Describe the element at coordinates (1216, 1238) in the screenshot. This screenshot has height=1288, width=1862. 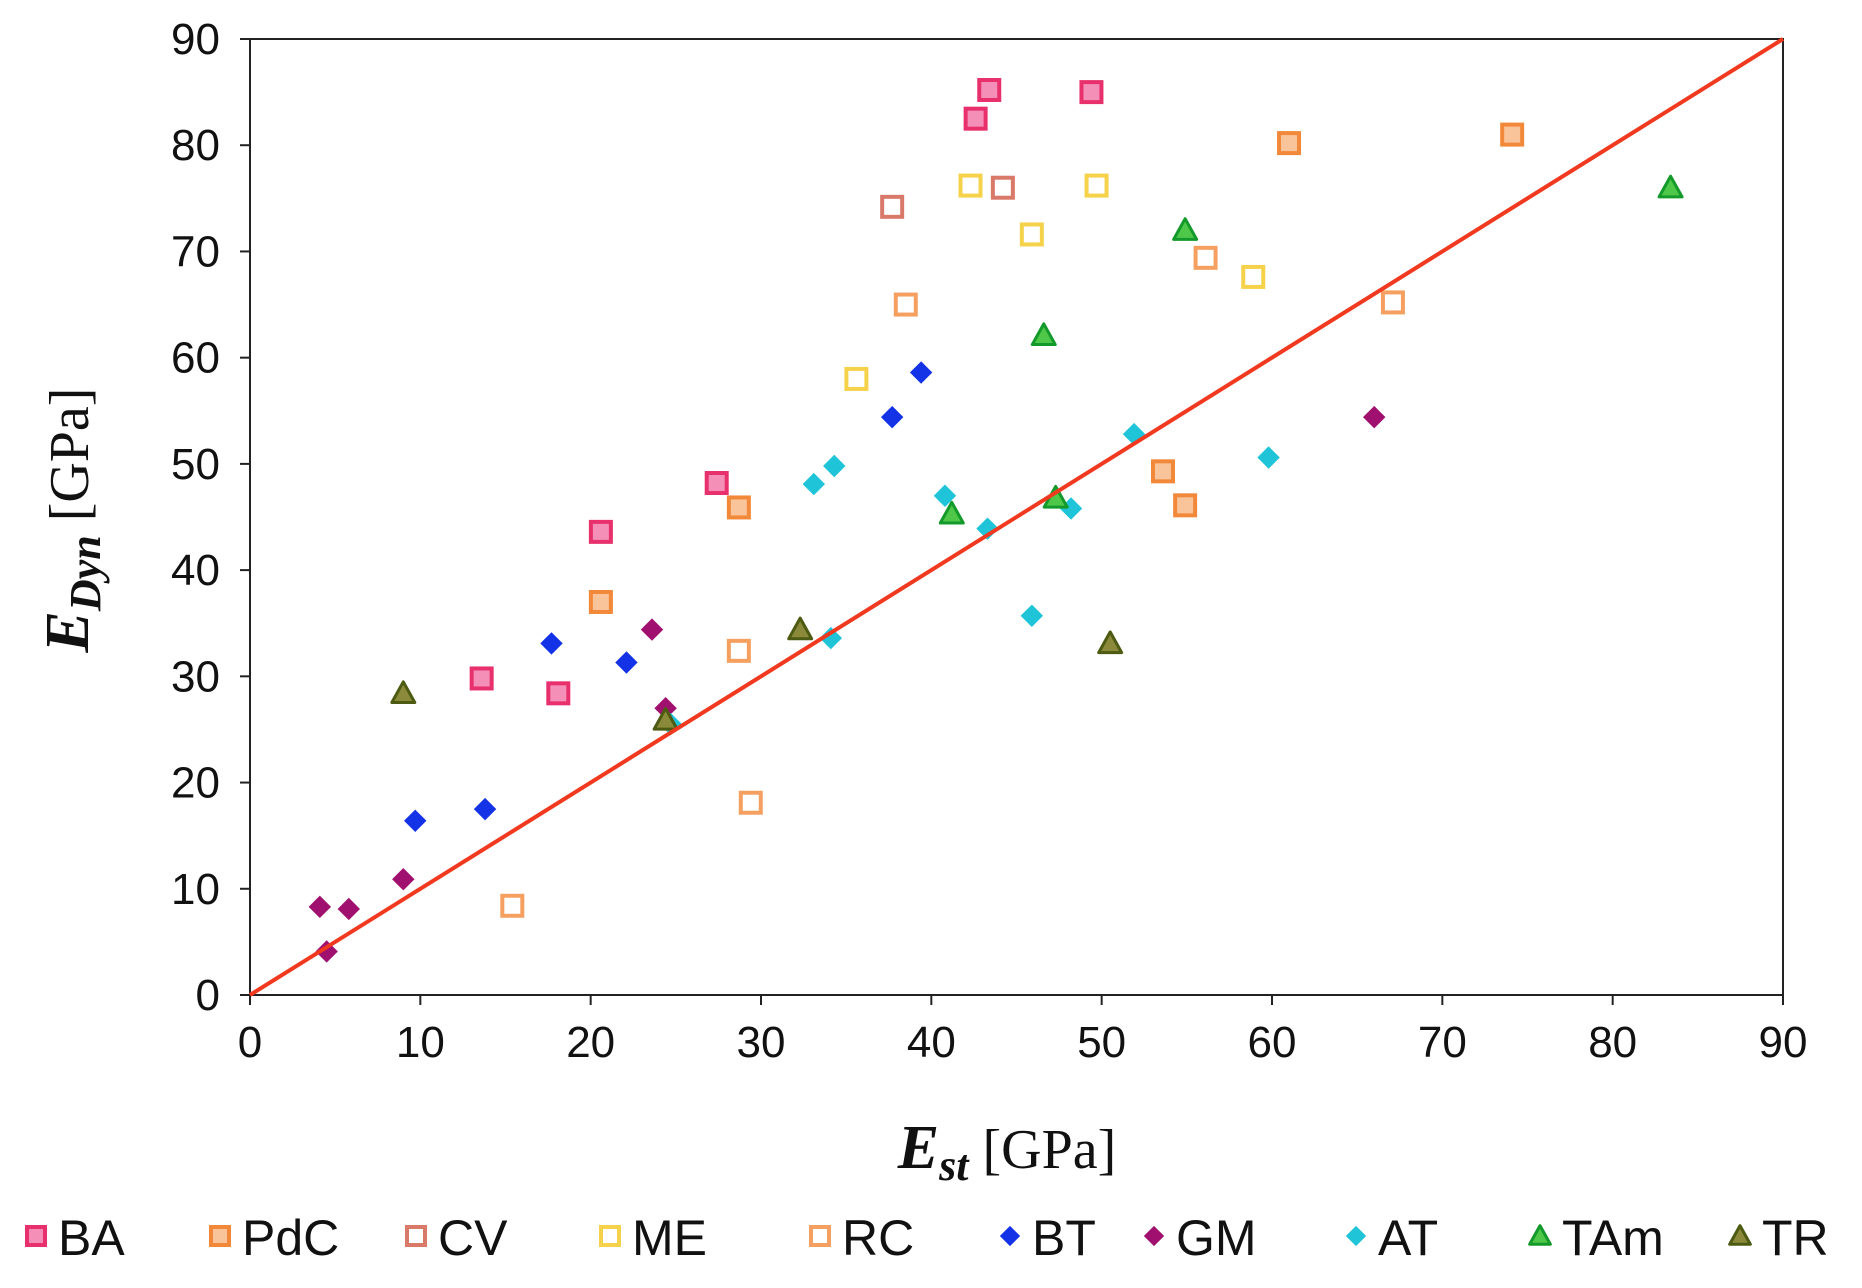
I see `legend-label: GM` at that location.